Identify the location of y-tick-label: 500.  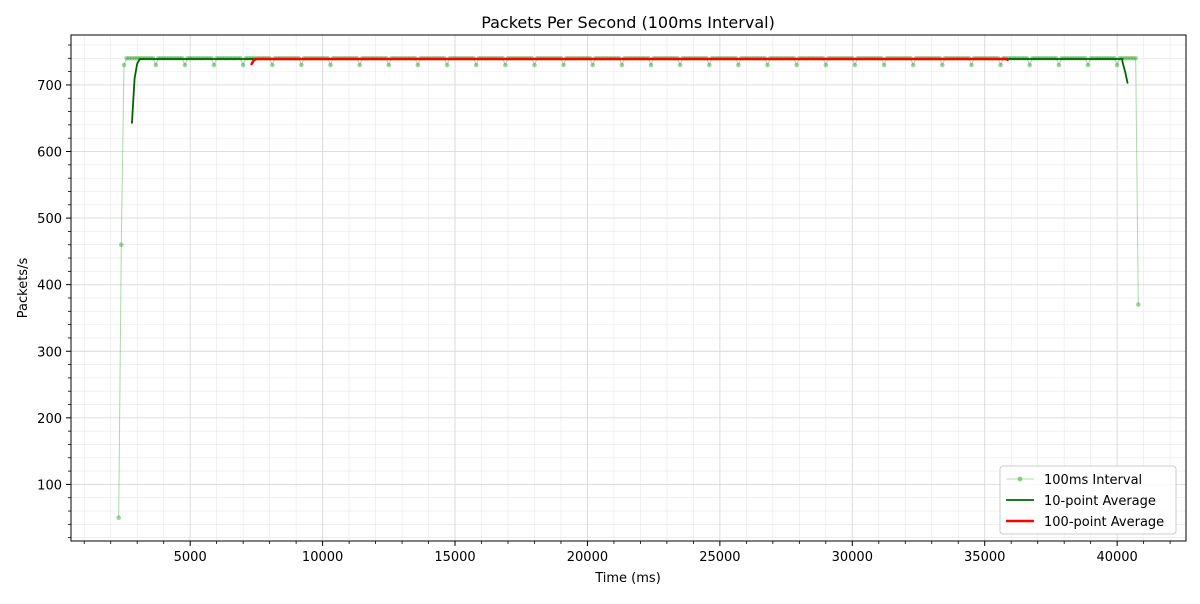
(49, 219).